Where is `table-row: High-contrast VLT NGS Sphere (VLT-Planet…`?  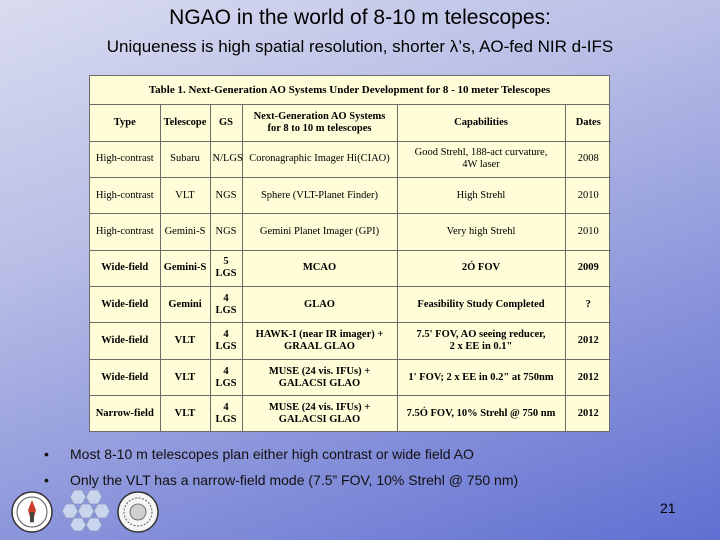
table-row: High-contrast VLT NGS Sphere (VLT-Planet… is located at coordinates (350, 195).